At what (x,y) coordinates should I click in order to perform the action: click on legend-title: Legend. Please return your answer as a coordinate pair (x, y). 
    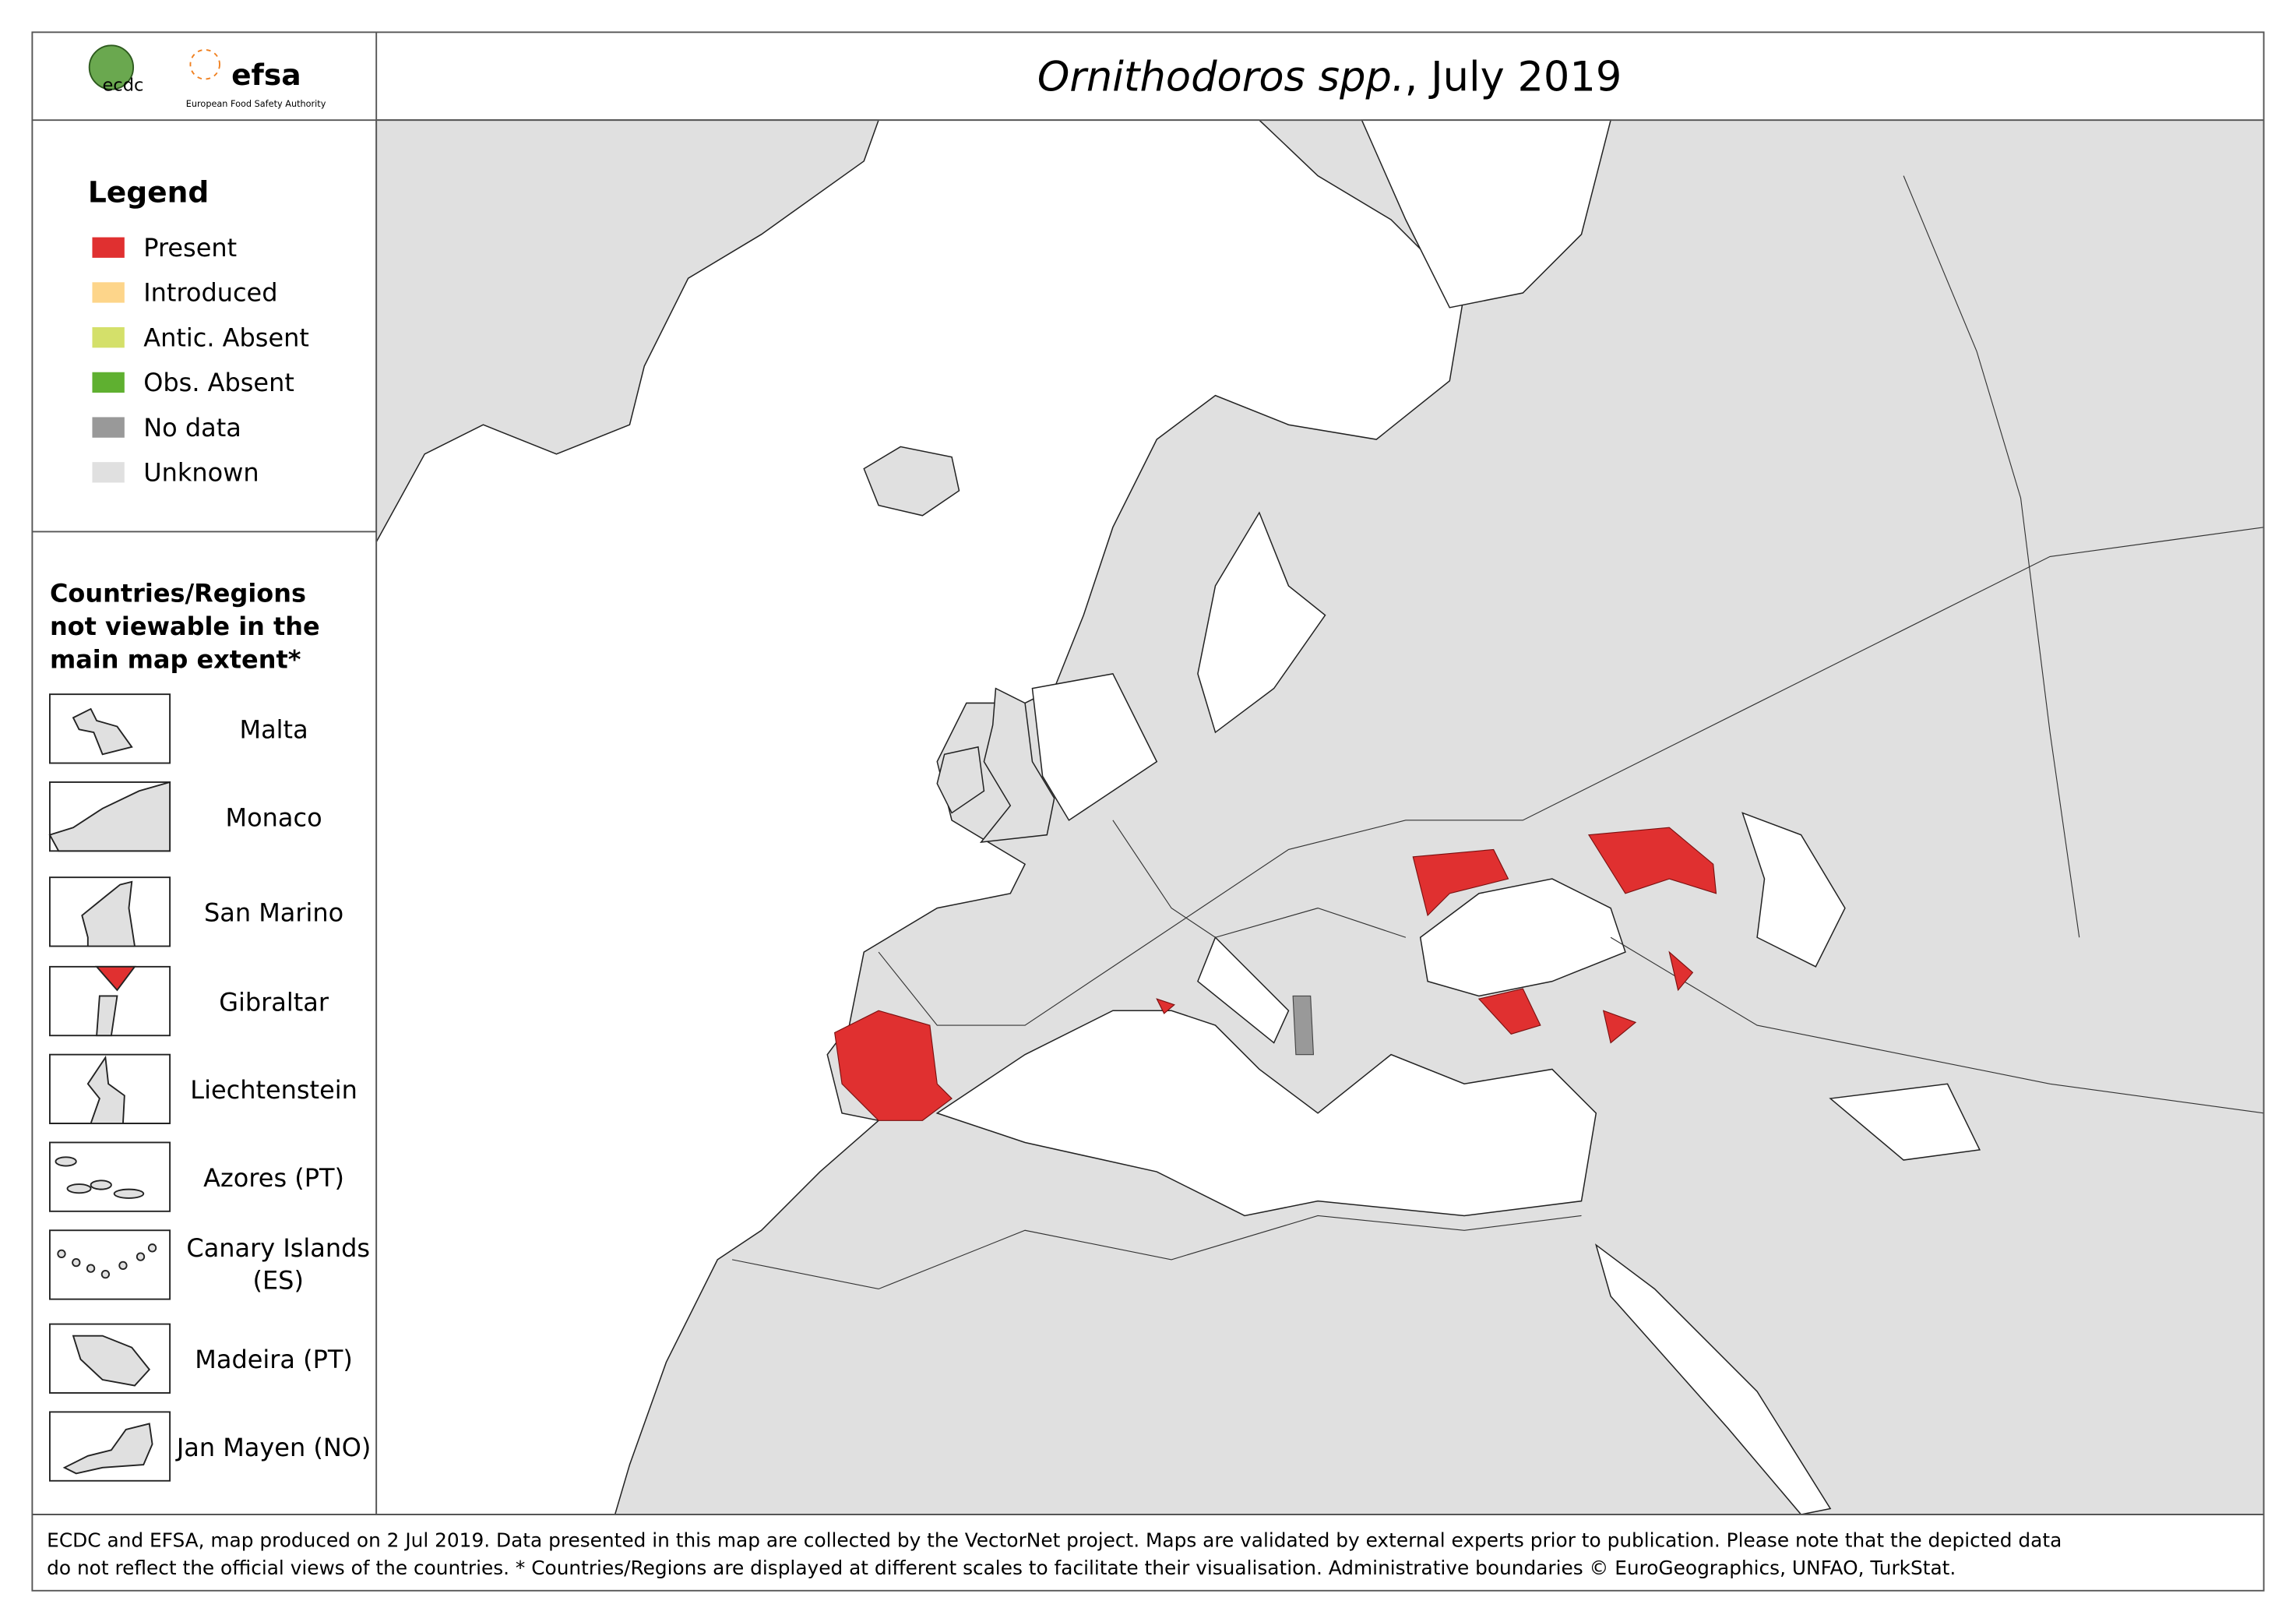
    Looking at the image, I should click on (149, 192).